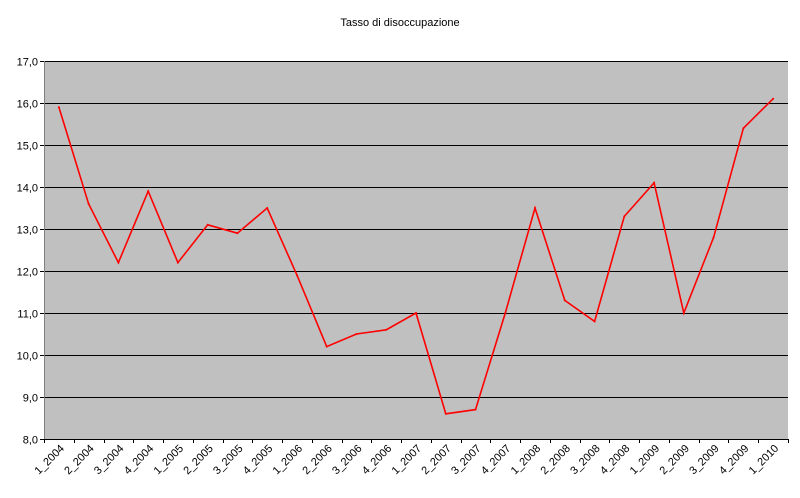 The image size is (800, 498). Describe the element at coordinates (377, 460) in the screenshot. I see `x-tick-label: 4_2006` at that location.